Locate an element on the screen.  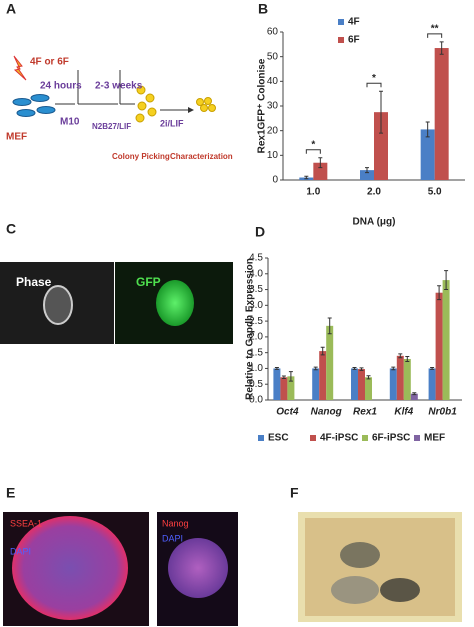
diagram-label: Characterization is located at coordinates (201, 156).